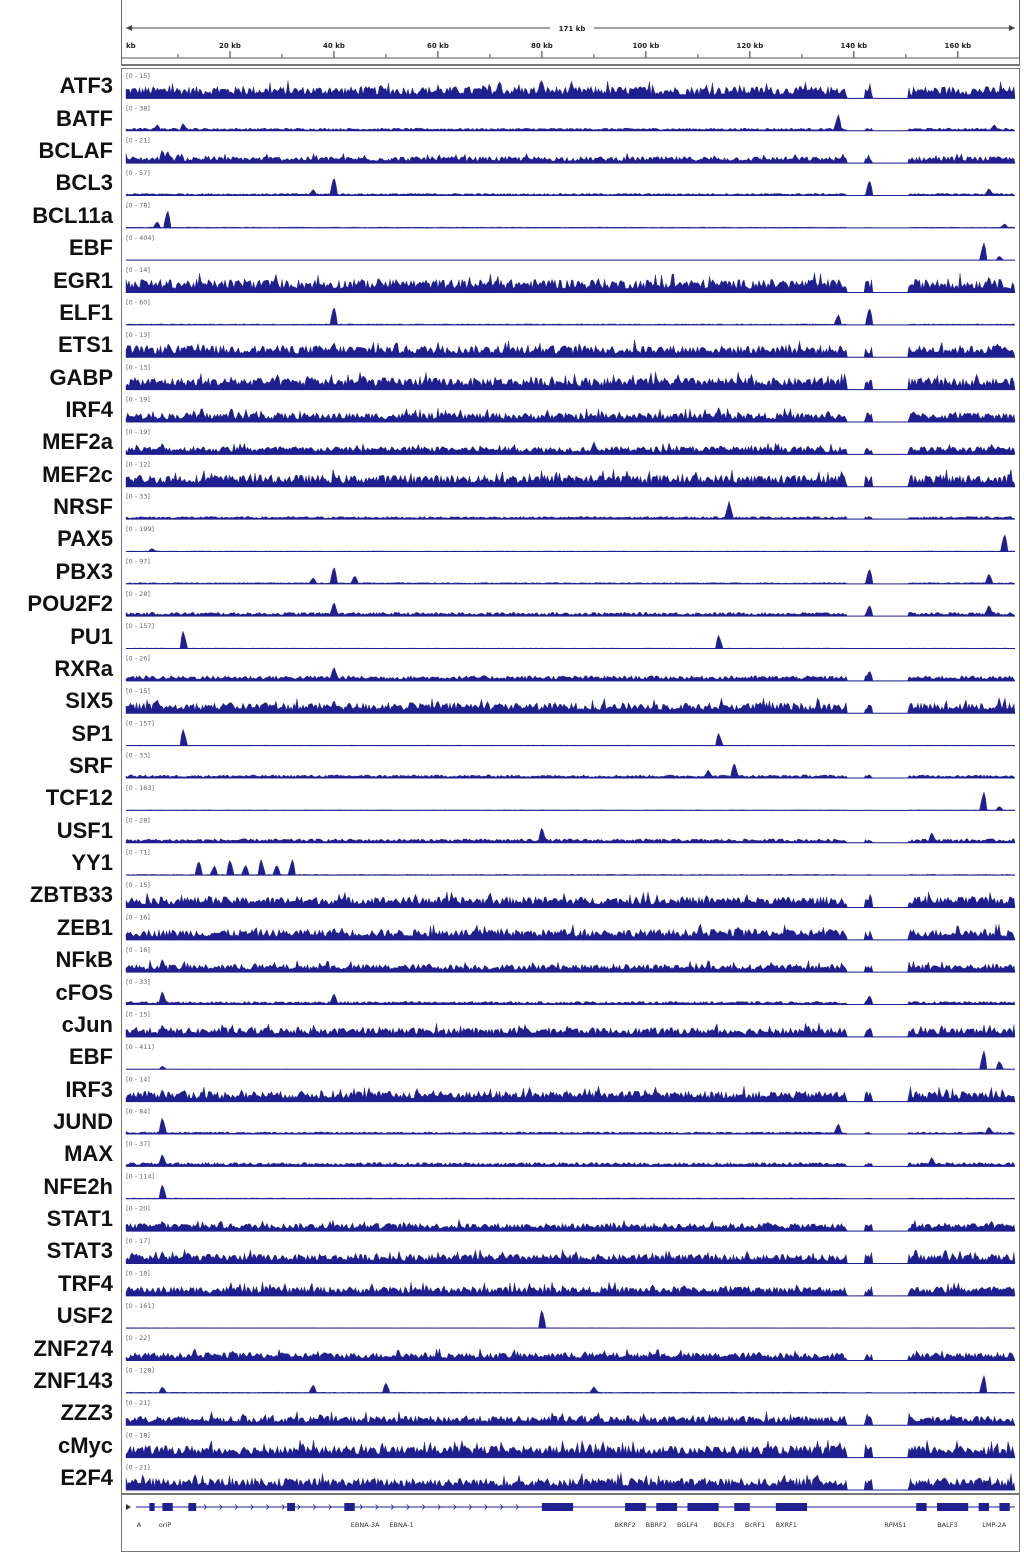 This screenshot has height=1556, width=1024. Describe the element at coordinates (138, 464) in the screenshot. I see `track-data-range: [0 - 12]` at that location.